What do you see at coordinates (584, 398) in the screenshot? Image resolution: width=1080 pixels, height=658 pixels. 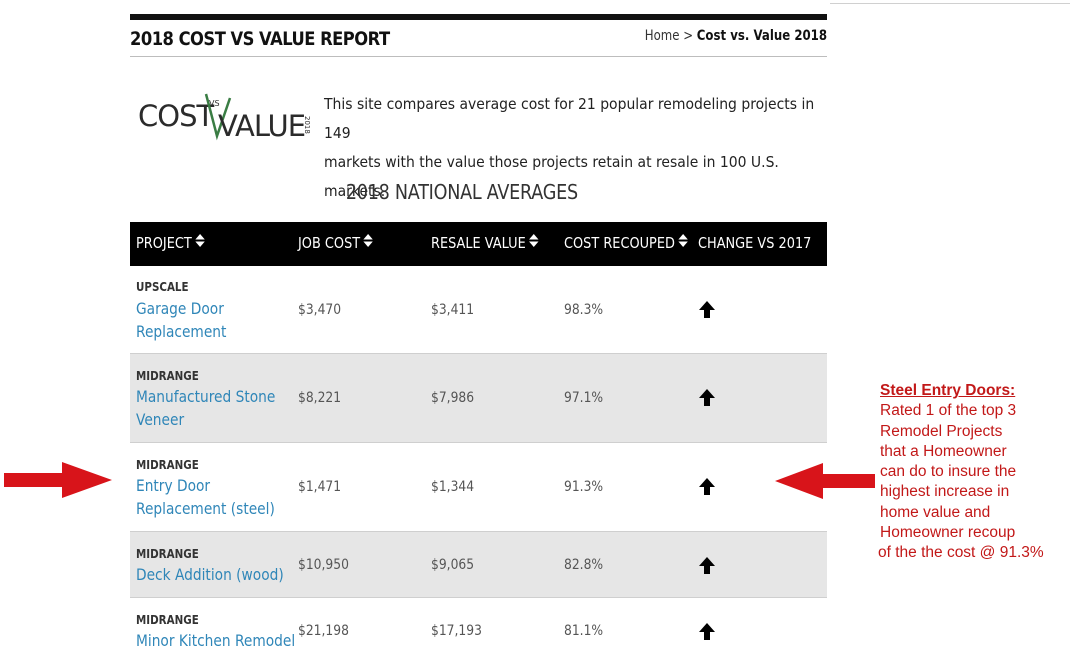 I see `cost-recouped-value: 97.1%` at bounding box center [584, 398].